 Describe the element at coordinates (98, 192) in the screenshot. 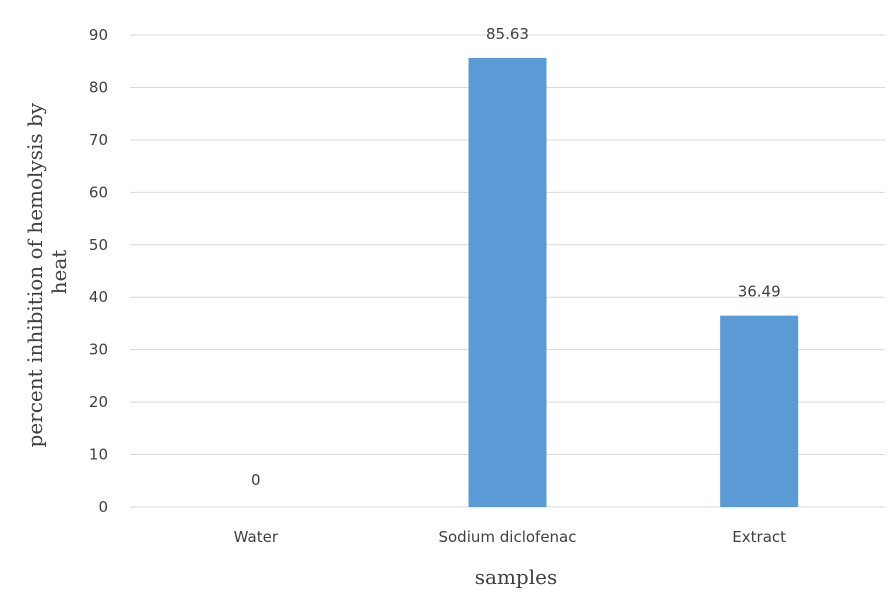

I see `y-tick-label: 60` at that location.